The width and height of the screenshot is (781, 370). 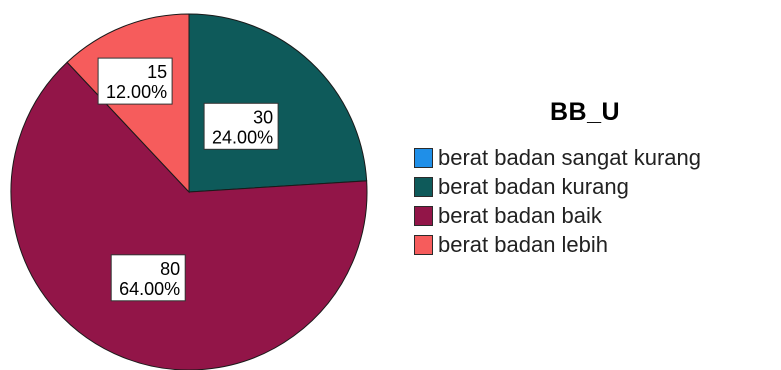 What do you see at coordinates (533, 186) in the screenshot?
I see `legend-label-kurang: berat badan kurang` at bounding box center [533, 186].